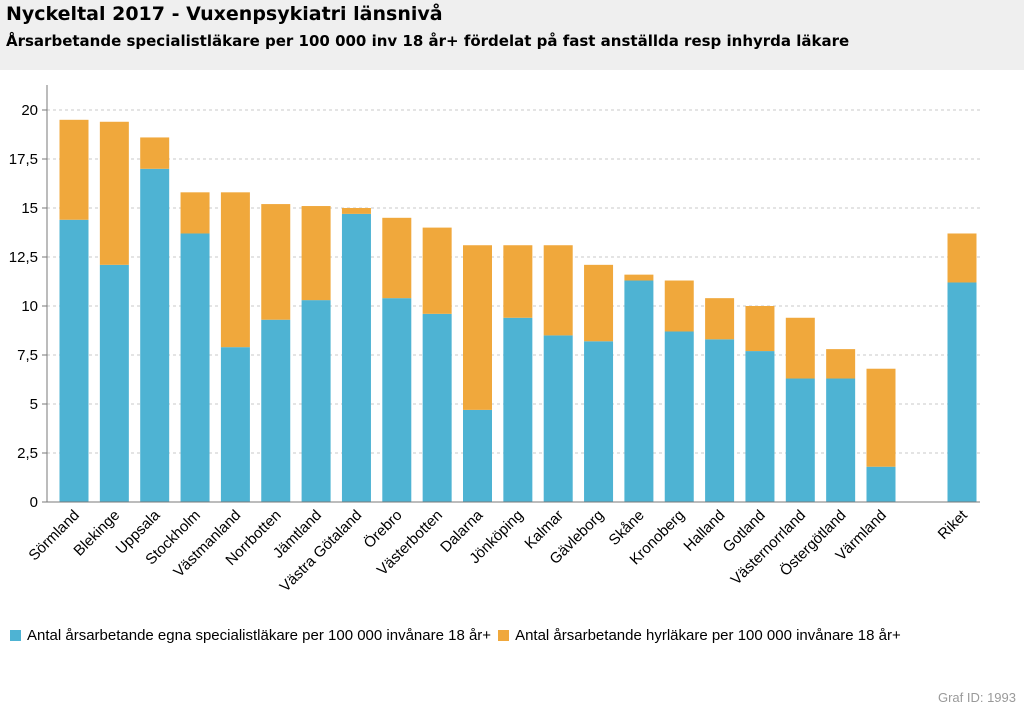 Image resolution: width=1024 pixels, height=713 pixels. I want to click on legend-swatch-hired, so click(504, 635).